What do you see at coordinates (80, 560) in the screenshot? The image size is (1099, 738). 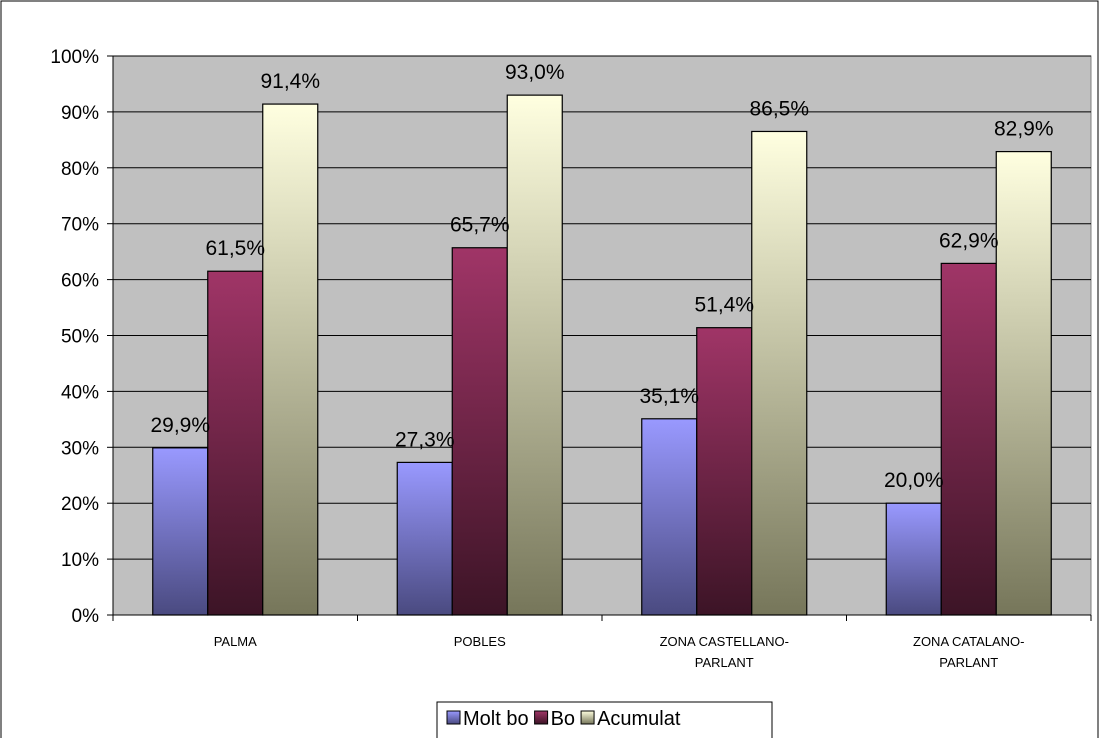 I see `y-tick-label: 10%` at bounding box center [80, 560].